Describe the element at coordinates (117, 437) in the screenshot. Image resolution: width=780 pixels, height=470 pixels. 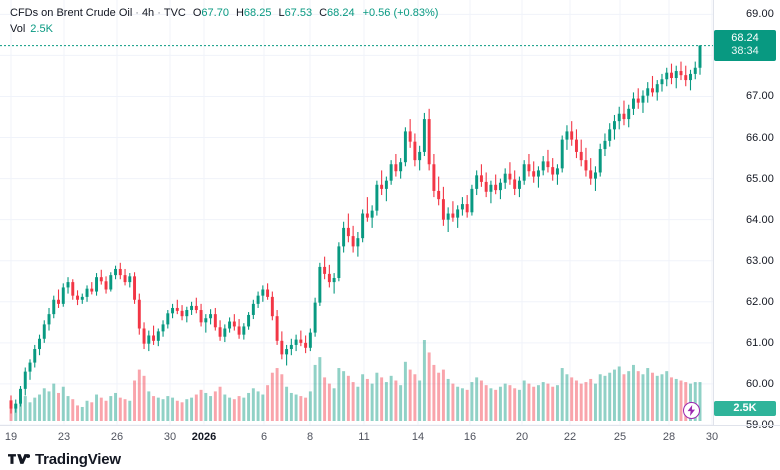
I see `time-axis-tick: 26` at that location.